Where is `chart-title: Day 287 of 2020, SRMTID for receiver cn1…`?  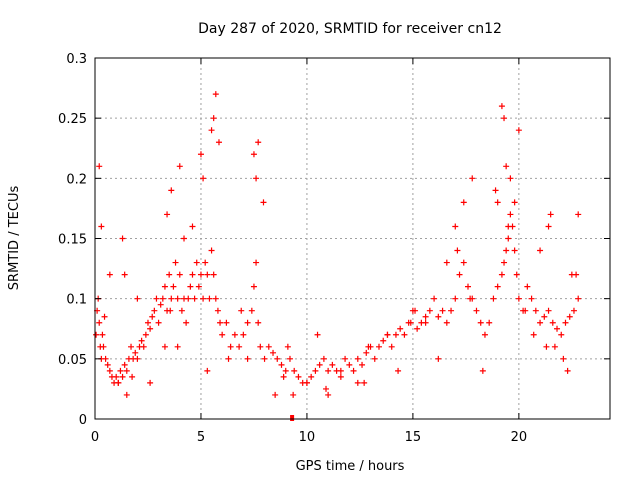
chart-title: Day 287 of 2020, SRMTID for receiver cn1… is located at coordinates (350, 29).